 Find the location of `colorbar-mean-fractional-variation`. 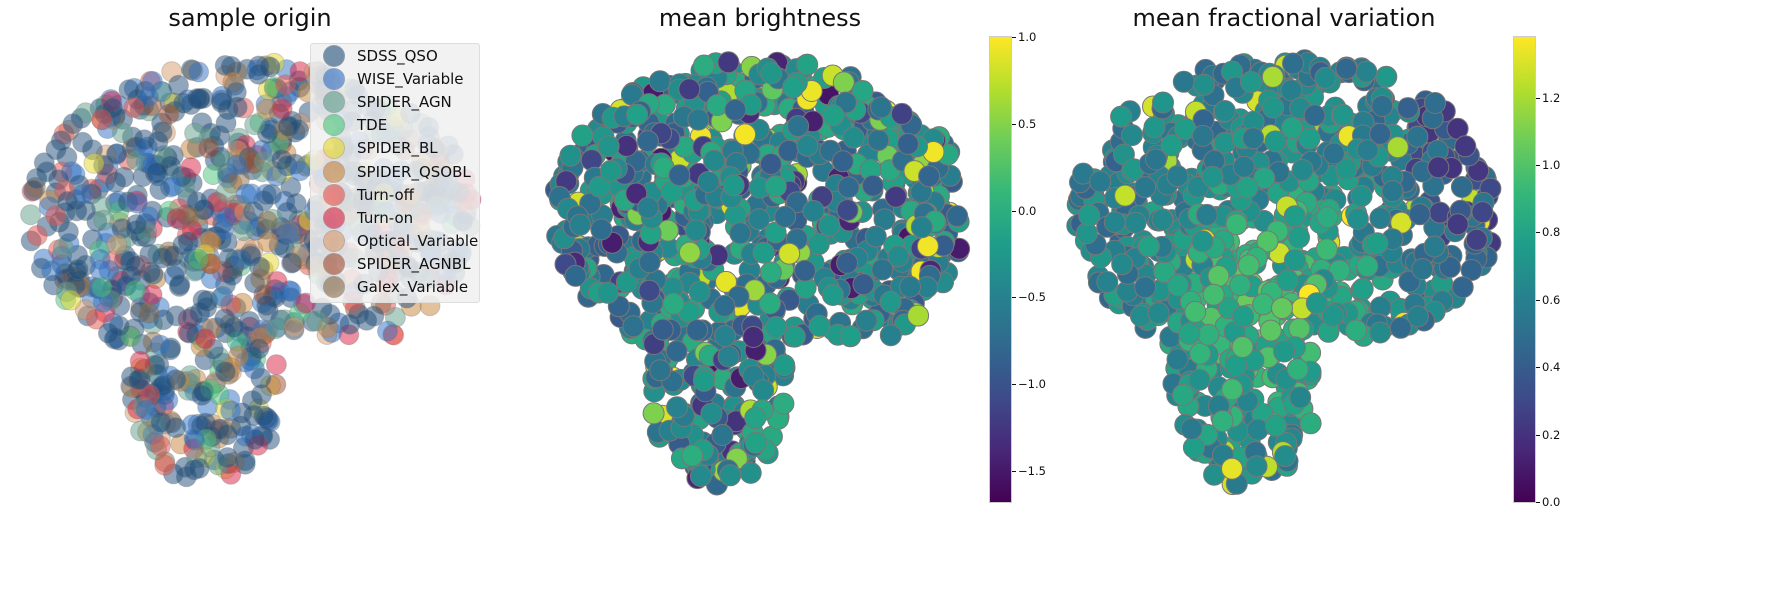

colorbar-mean-fractional-variation is located at coordinates (1524, 269).